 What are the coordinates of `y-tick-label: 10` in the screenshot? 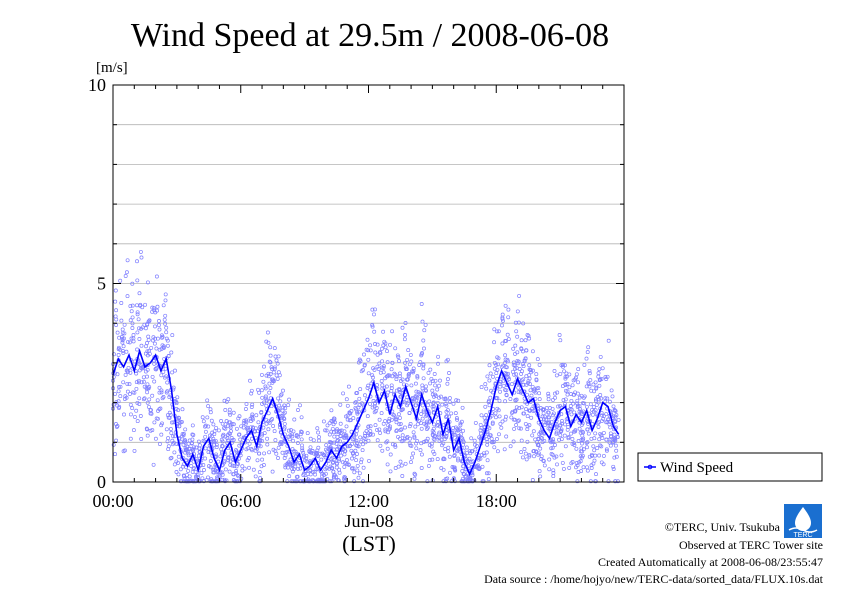 It's located at (97, 85).